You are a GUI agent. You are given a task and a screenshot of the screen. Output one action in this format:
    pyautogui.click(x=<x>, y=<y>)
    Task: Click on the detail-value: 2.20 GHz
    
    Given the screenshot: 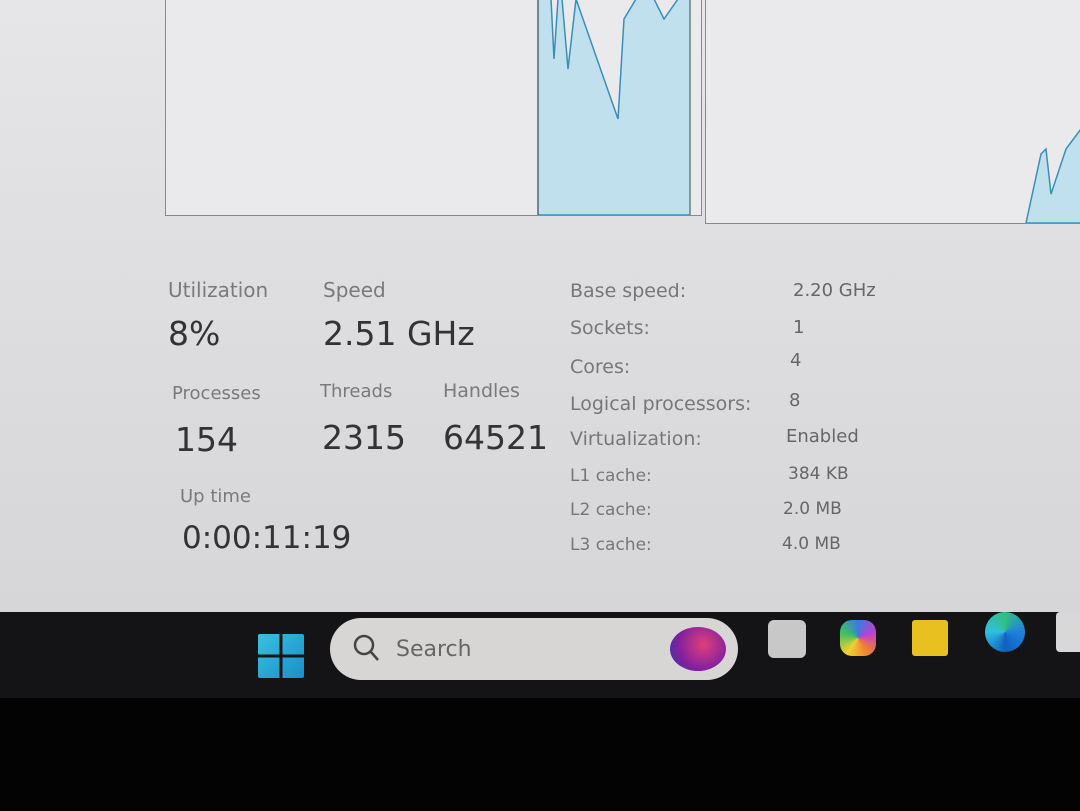 What is the action you would take?
    pyautogui.click(x=834, y=290)
    